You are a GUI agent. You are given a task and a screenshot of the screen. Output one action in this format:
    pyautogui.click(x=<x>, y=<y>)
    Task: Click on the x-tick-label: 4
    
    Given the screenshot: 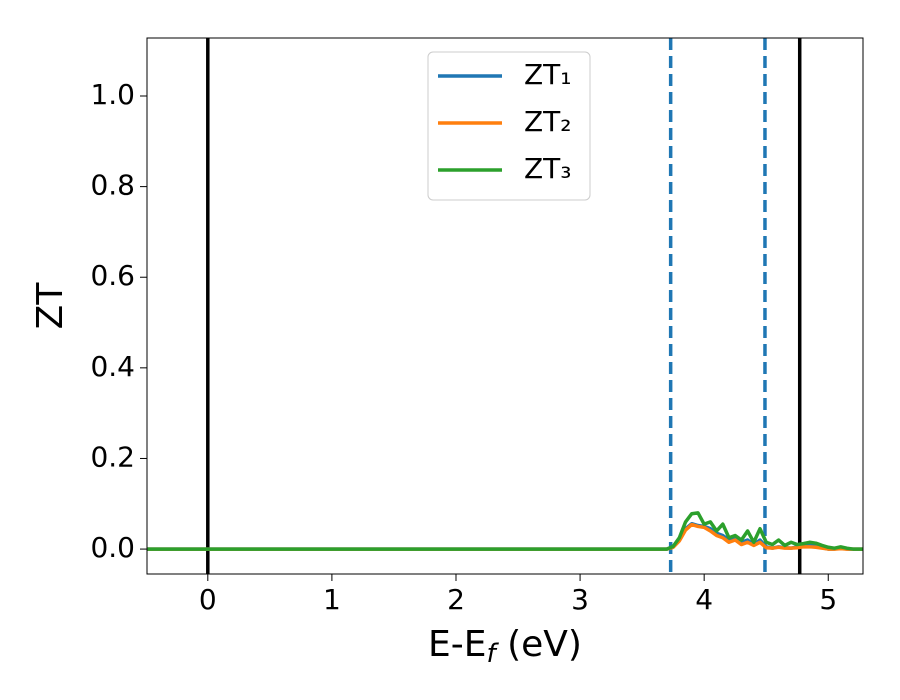 What is the action you would take?
    pyautogui.click(x=704, y=599)
    